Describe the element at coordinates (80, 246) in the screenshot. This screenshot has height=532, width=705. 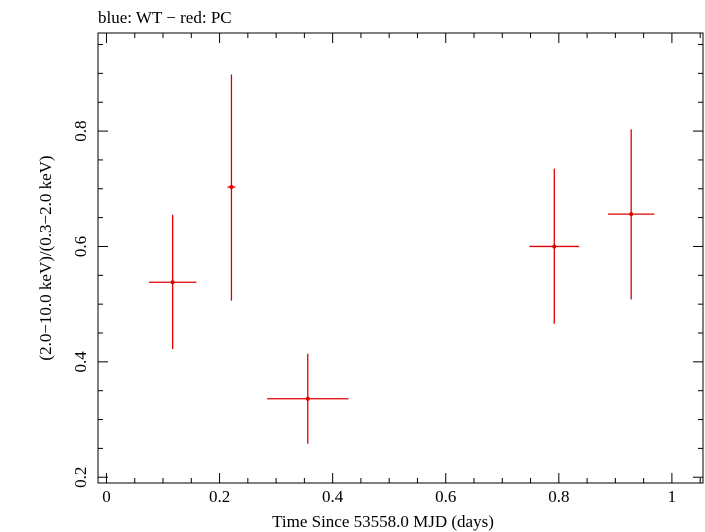
I see `y-tick-label: 0.6` at that location.